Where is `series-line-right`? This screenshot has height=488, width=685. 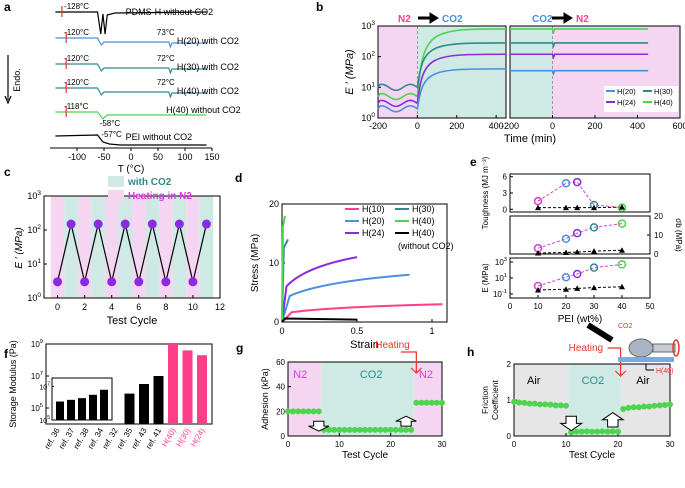
series-line-right is located at coordinates (579, 73).